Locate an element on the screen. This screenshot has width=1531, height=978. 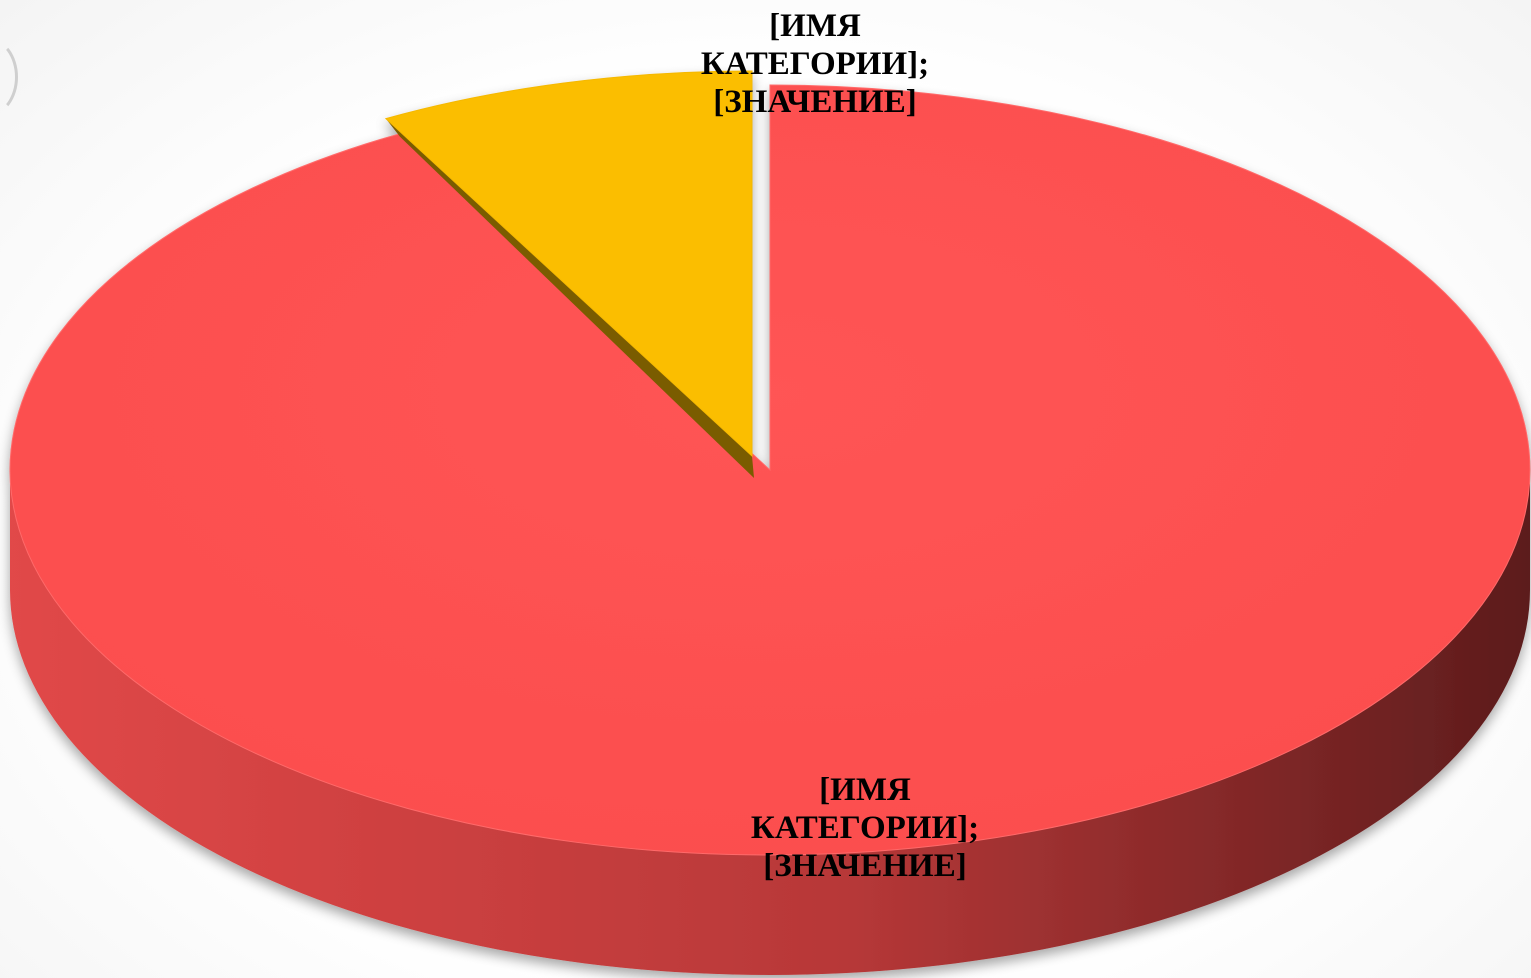
data-label-1: [ИМЯ КАТЕГОРИИ]; [ЗНАЧЕНИЕ] is located at coordinates (865, 828).